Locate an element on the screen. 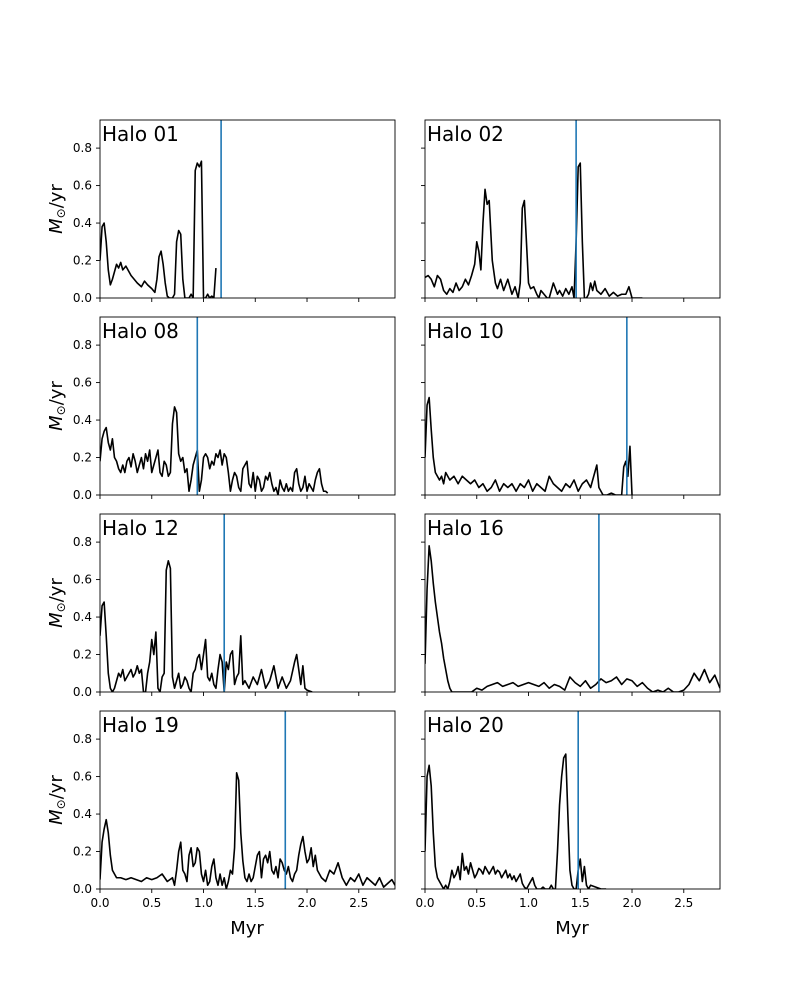 The width and height of the screenshot is (800, 1000). panel-8: 0.0 0.5 1.0 1.5 2.0 2.5 Halo 20 is located at coordinates (568, 810).